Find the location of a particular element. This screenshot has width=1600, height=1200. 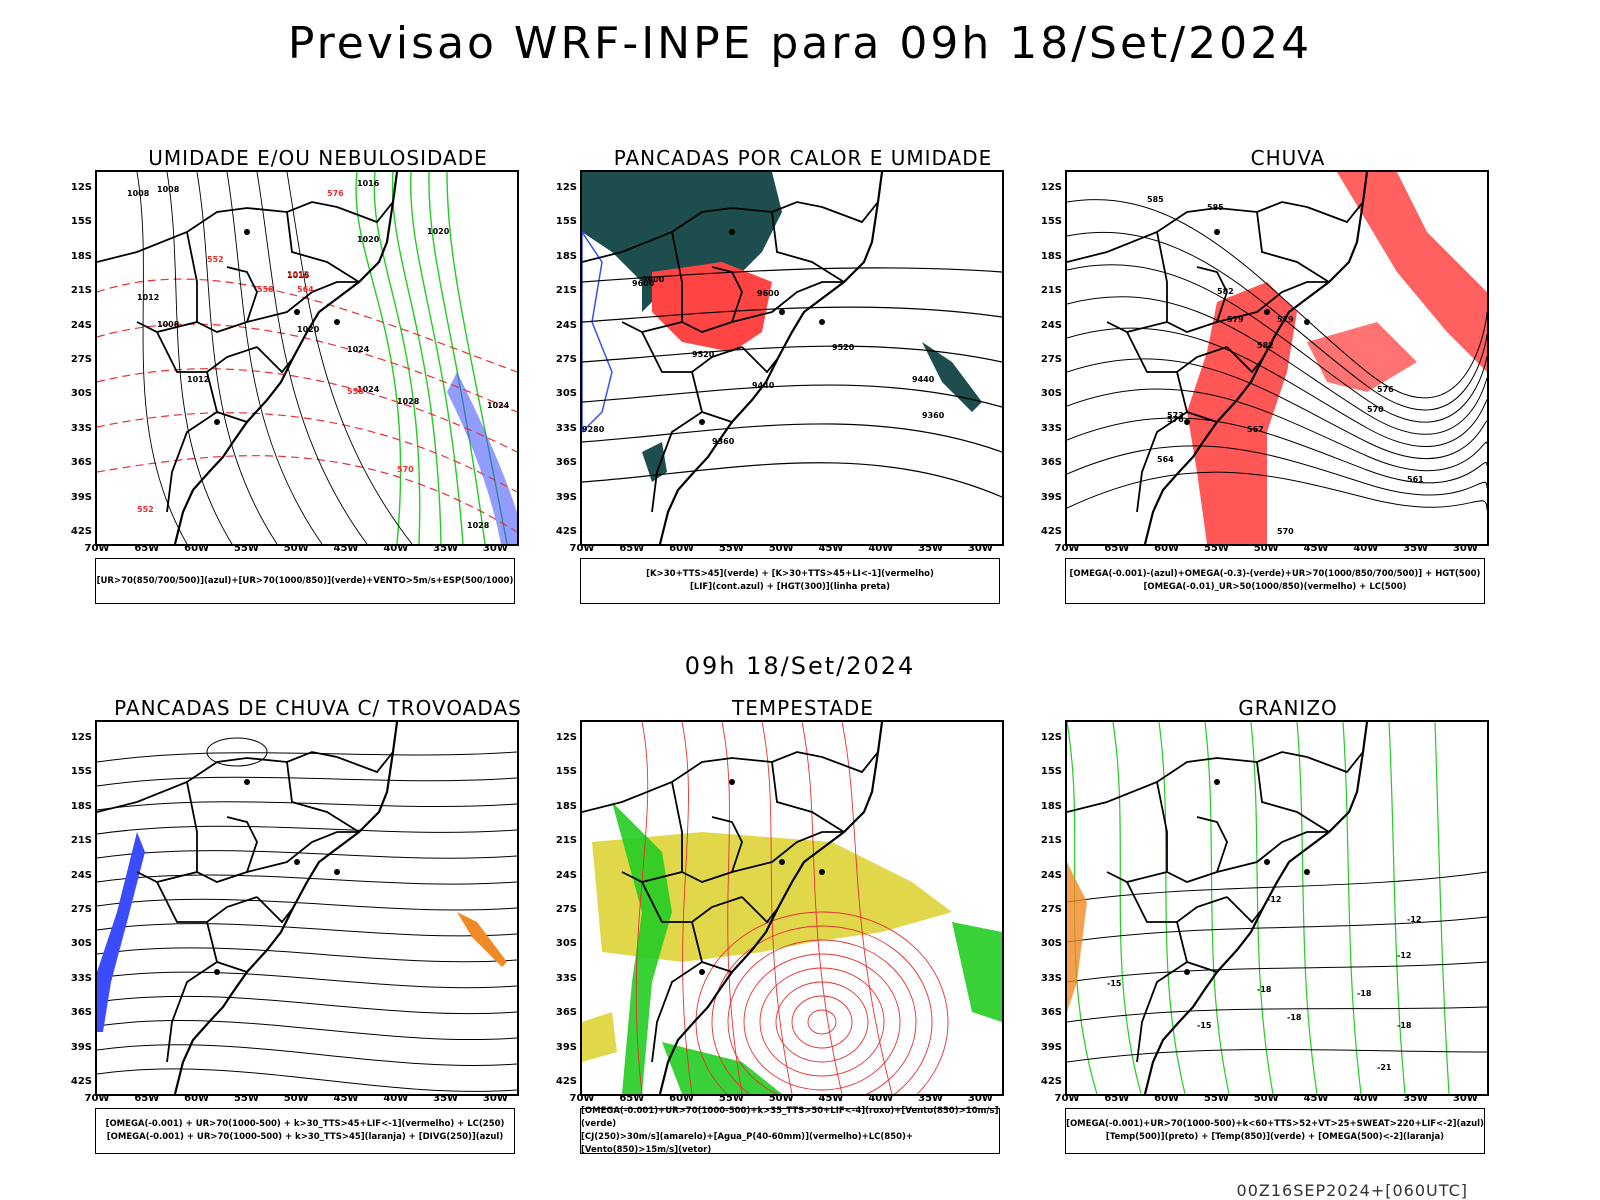

lat-tick-label: 27S is located at coordinates (1051, 909).